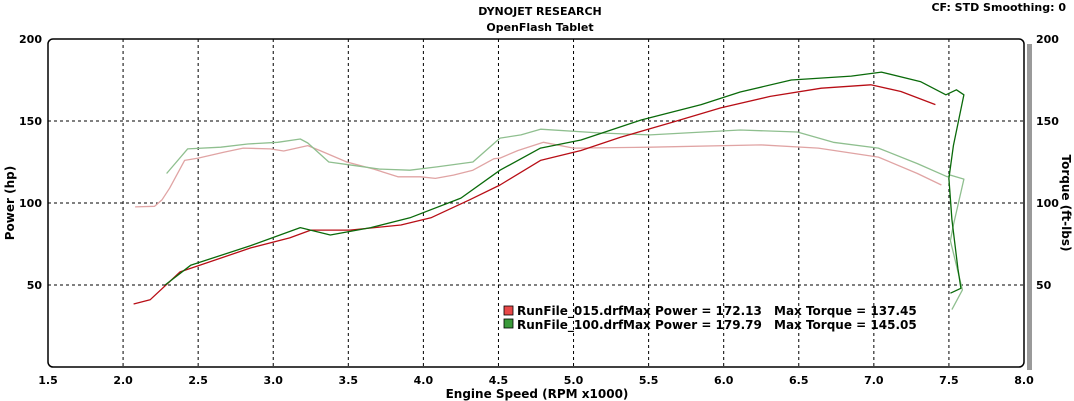  What do you see at coordinates (35, 285) in the screenshot?
I see `y-tick-label: 50` at bounding box center [35, 285].